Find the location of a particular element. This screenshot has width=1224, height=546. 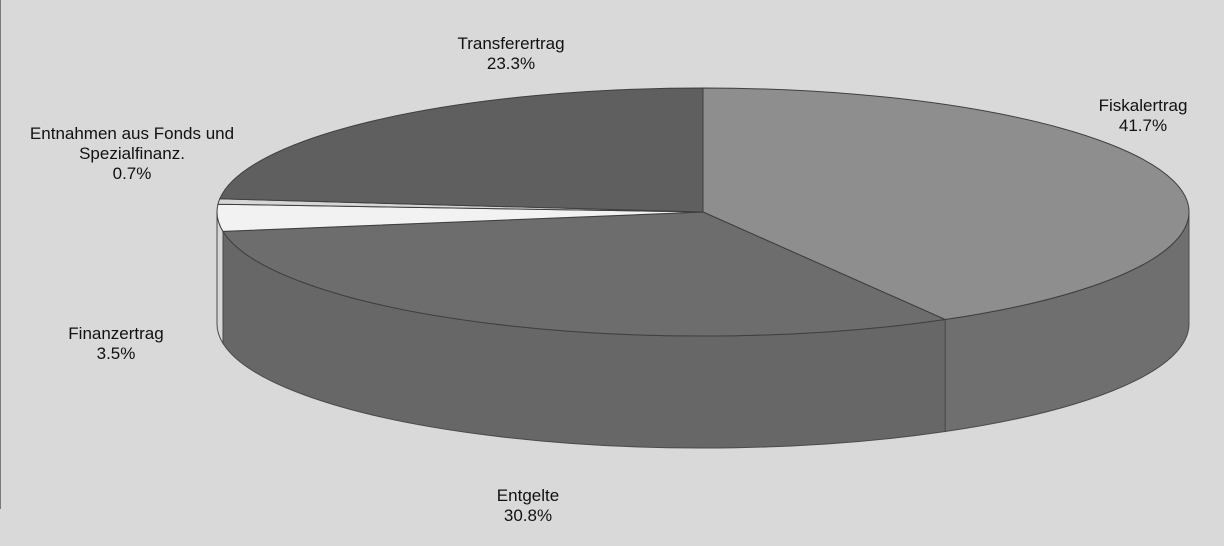

label-entgelte: Entgelte 30.8% is located at coordinates (528, 506).